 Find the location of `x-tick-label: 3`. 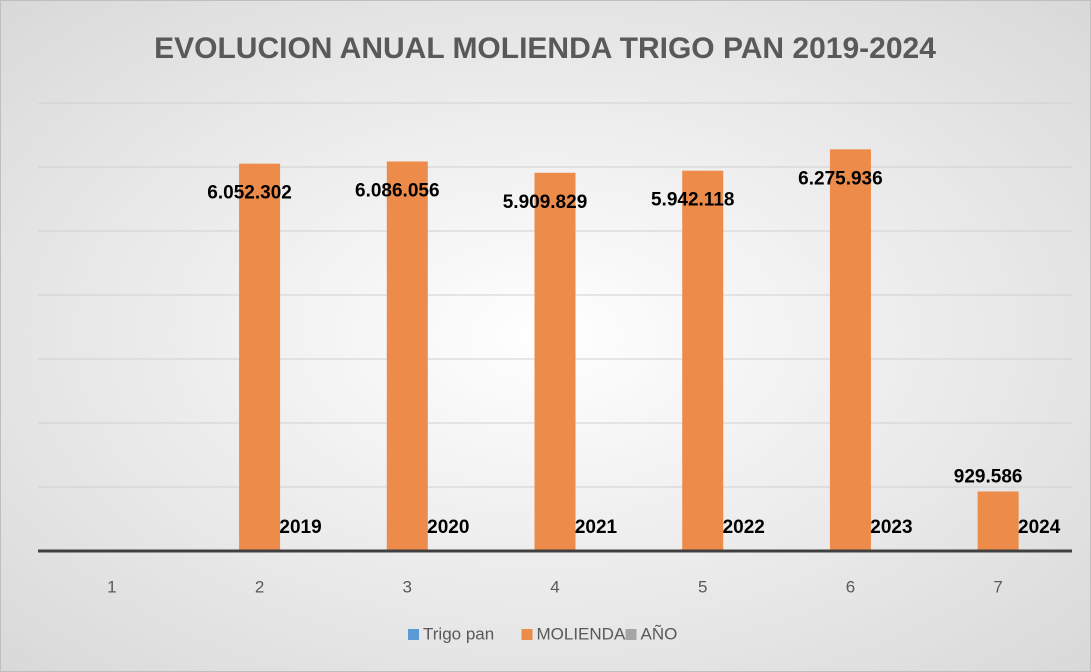

x-tick-label: 3 is located at coordinates (407, 586).